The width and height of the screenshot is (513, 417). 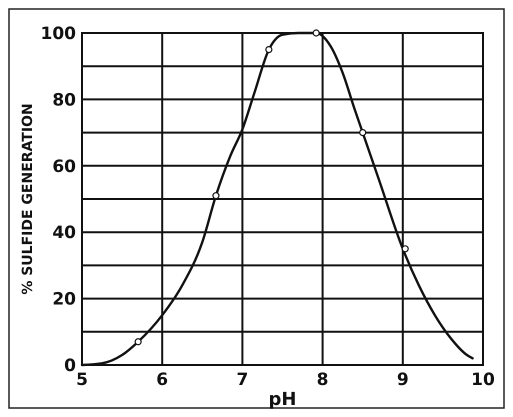 What do you see at coordinates (64, 233) in the screenshot?
I see `y-tick-label: 40` at bounding box center [64, 233].